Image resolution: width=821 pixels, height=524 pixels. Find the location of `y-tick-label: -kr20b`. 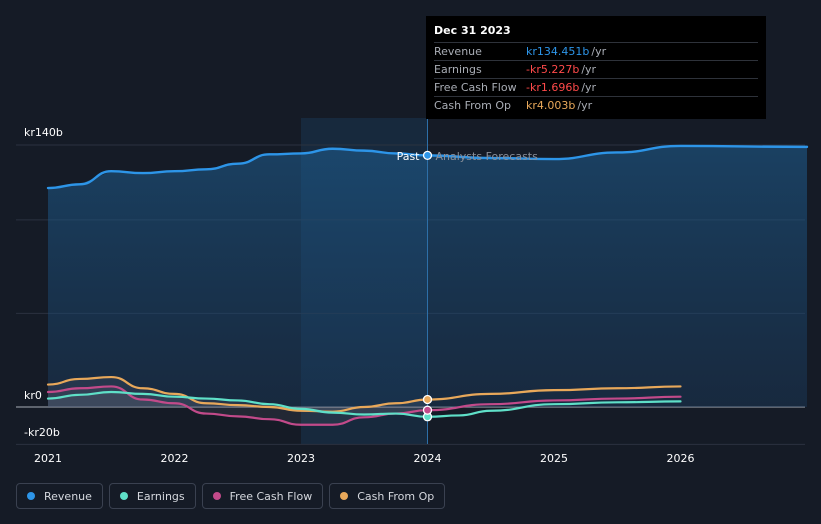

y-tick-label: -kr20b is located at coordinates (42, 432).